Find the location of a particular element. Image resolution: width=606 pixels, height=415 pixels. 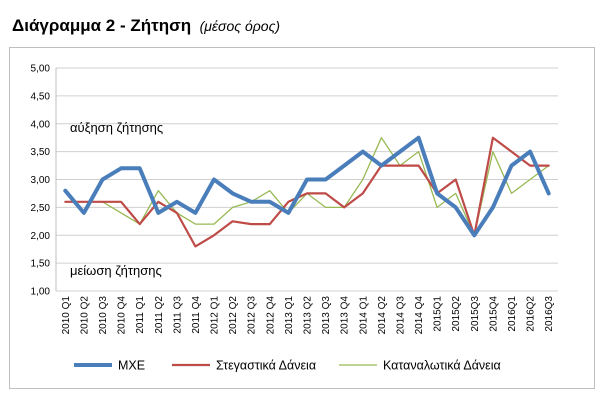

x-tick-label: 2010 Q2 is located at coordinates (84, 315).